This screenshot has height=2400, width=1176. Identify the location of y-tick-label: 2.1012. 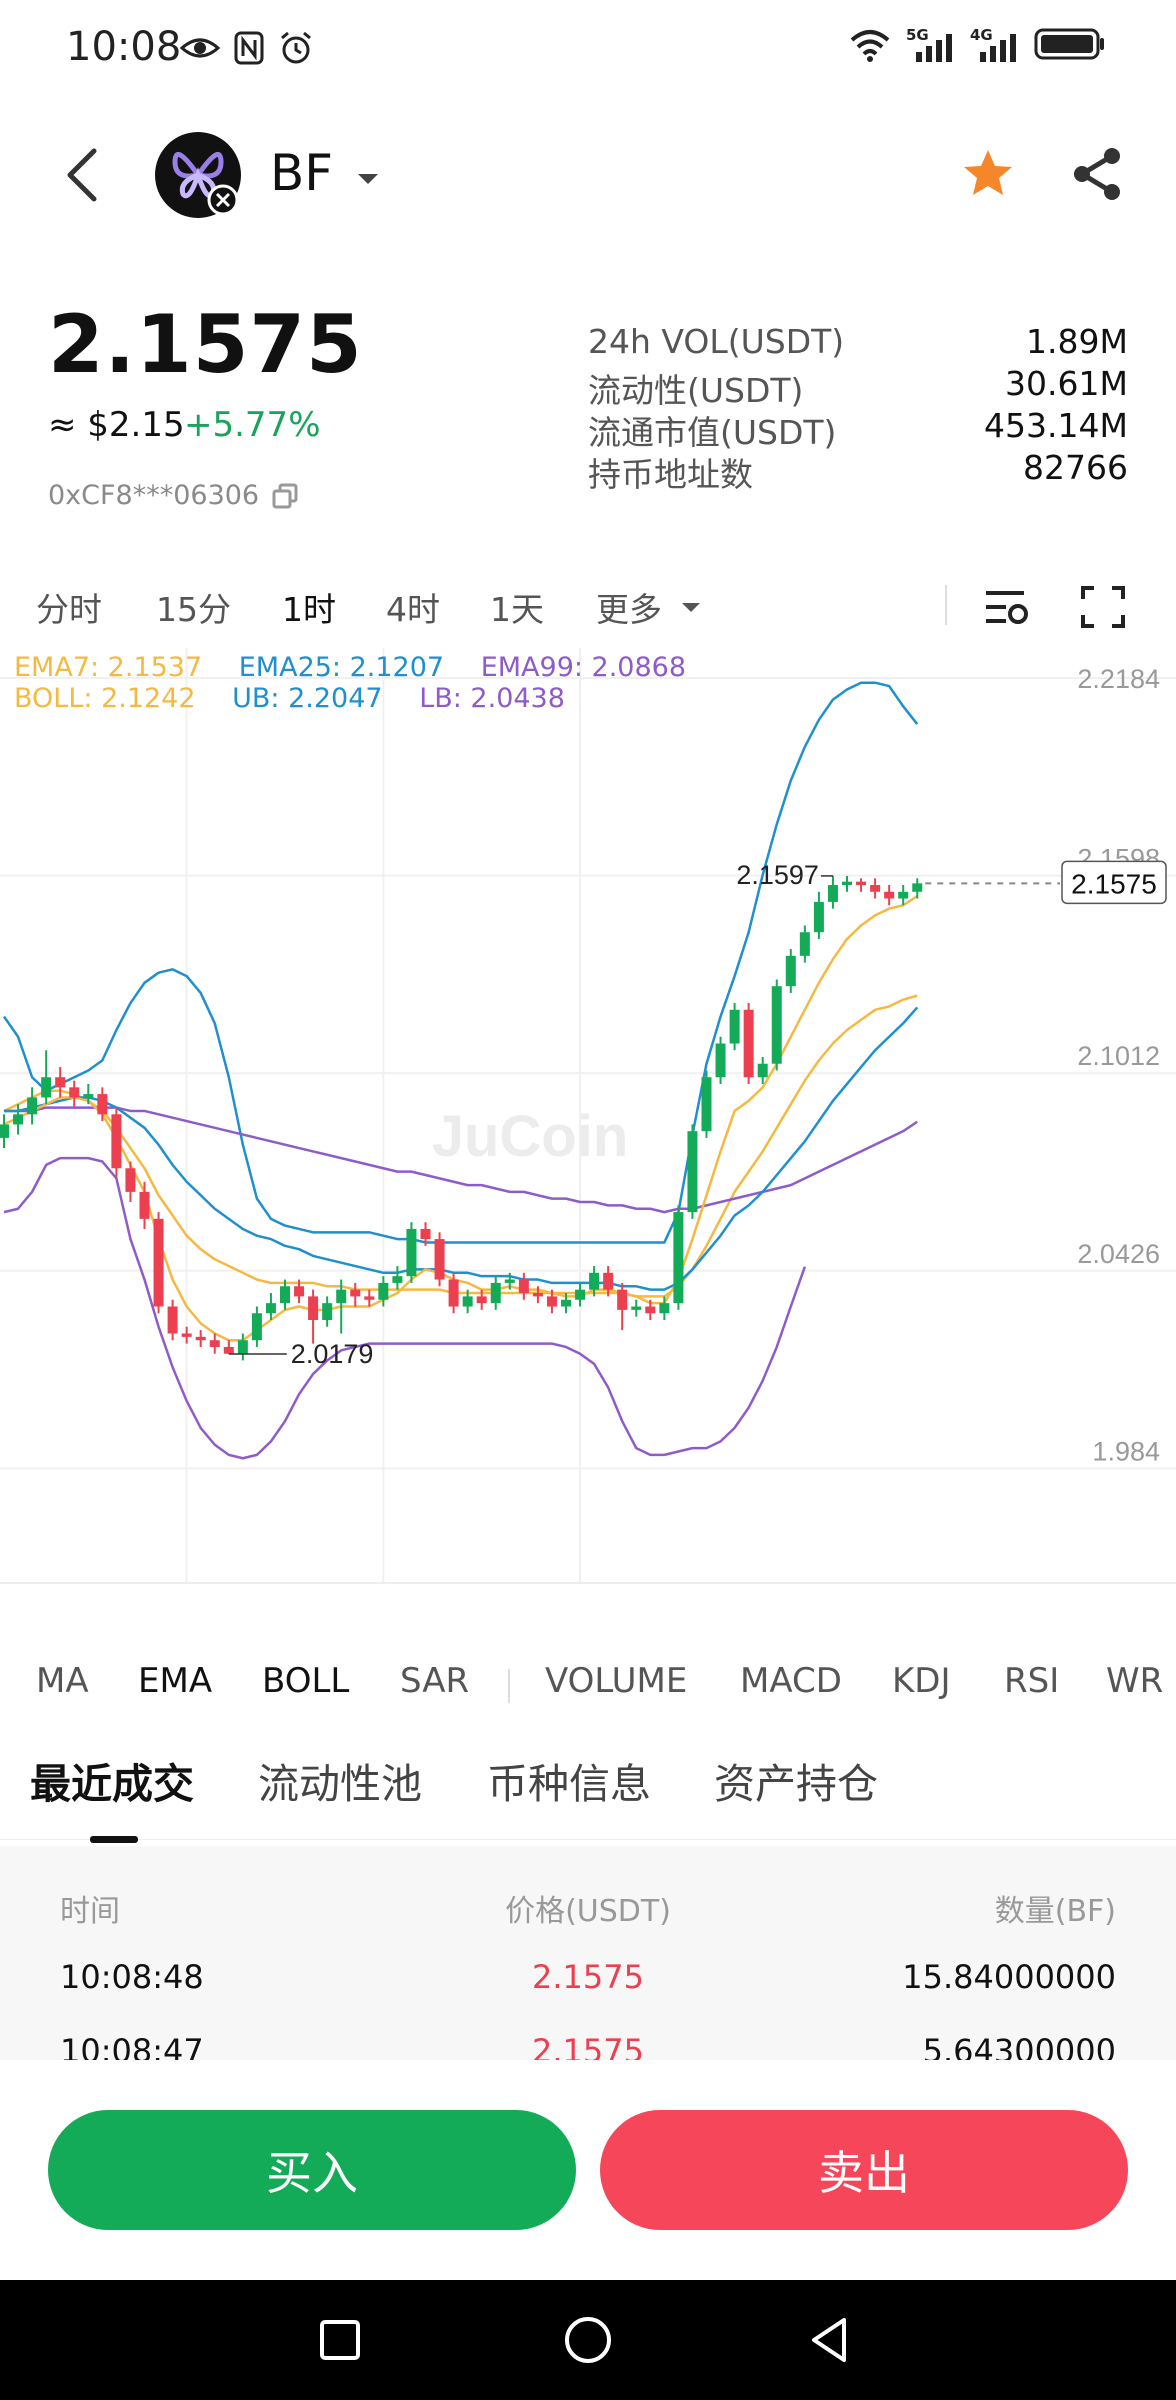
(1118, 1056).